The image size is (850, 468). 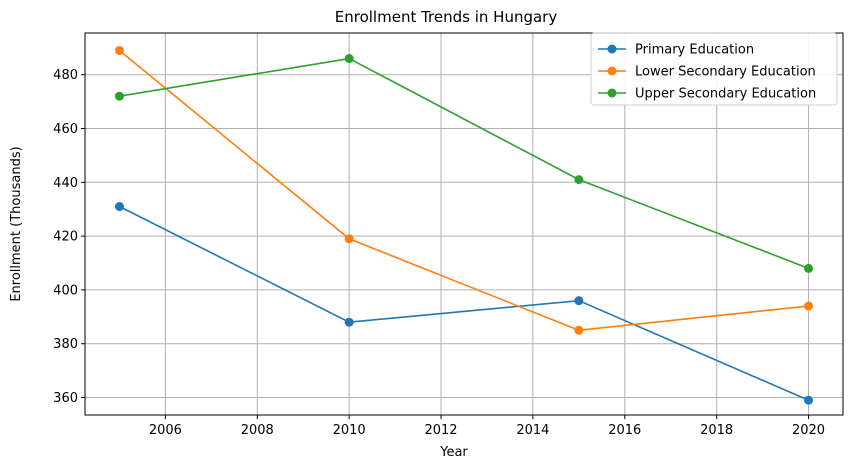 I want to click on x-tick-label: 2016, so click(x=624, y=430).